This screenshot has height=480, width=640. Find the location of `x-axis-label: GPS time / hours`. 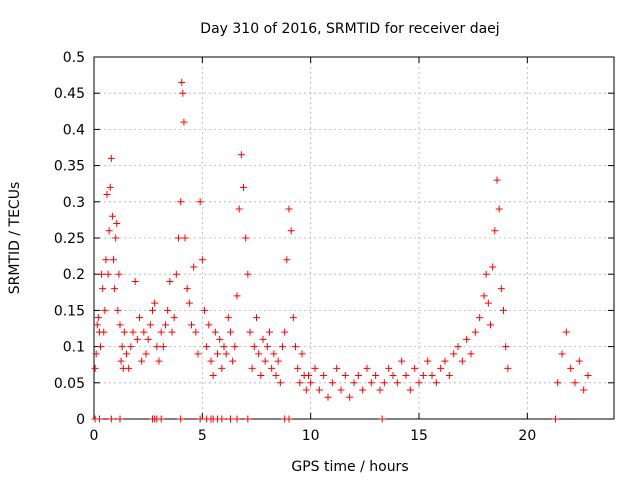

x-axis-label: GPS time / hours is located at coordinates (349, 467).